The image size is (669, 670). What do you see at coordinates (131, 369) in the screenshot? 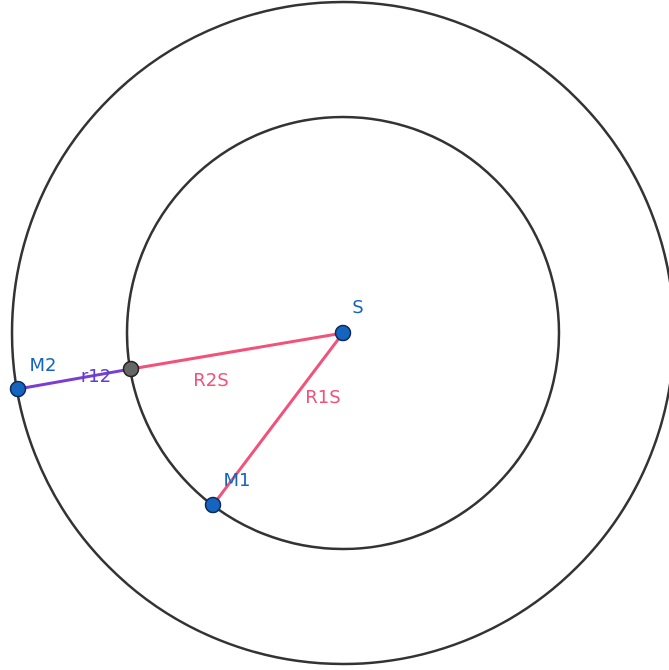
I see `intersection-point` at bounding box center [131, 369].